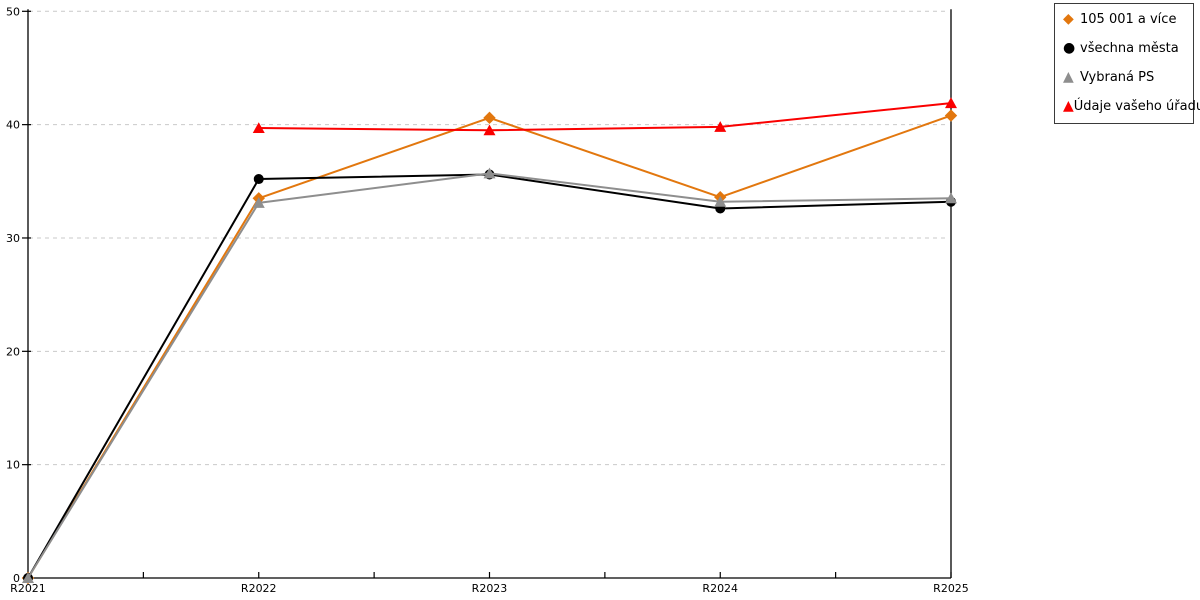  I want to click on legend-item: ◆ 105 001 a více, so click(1126, 19).